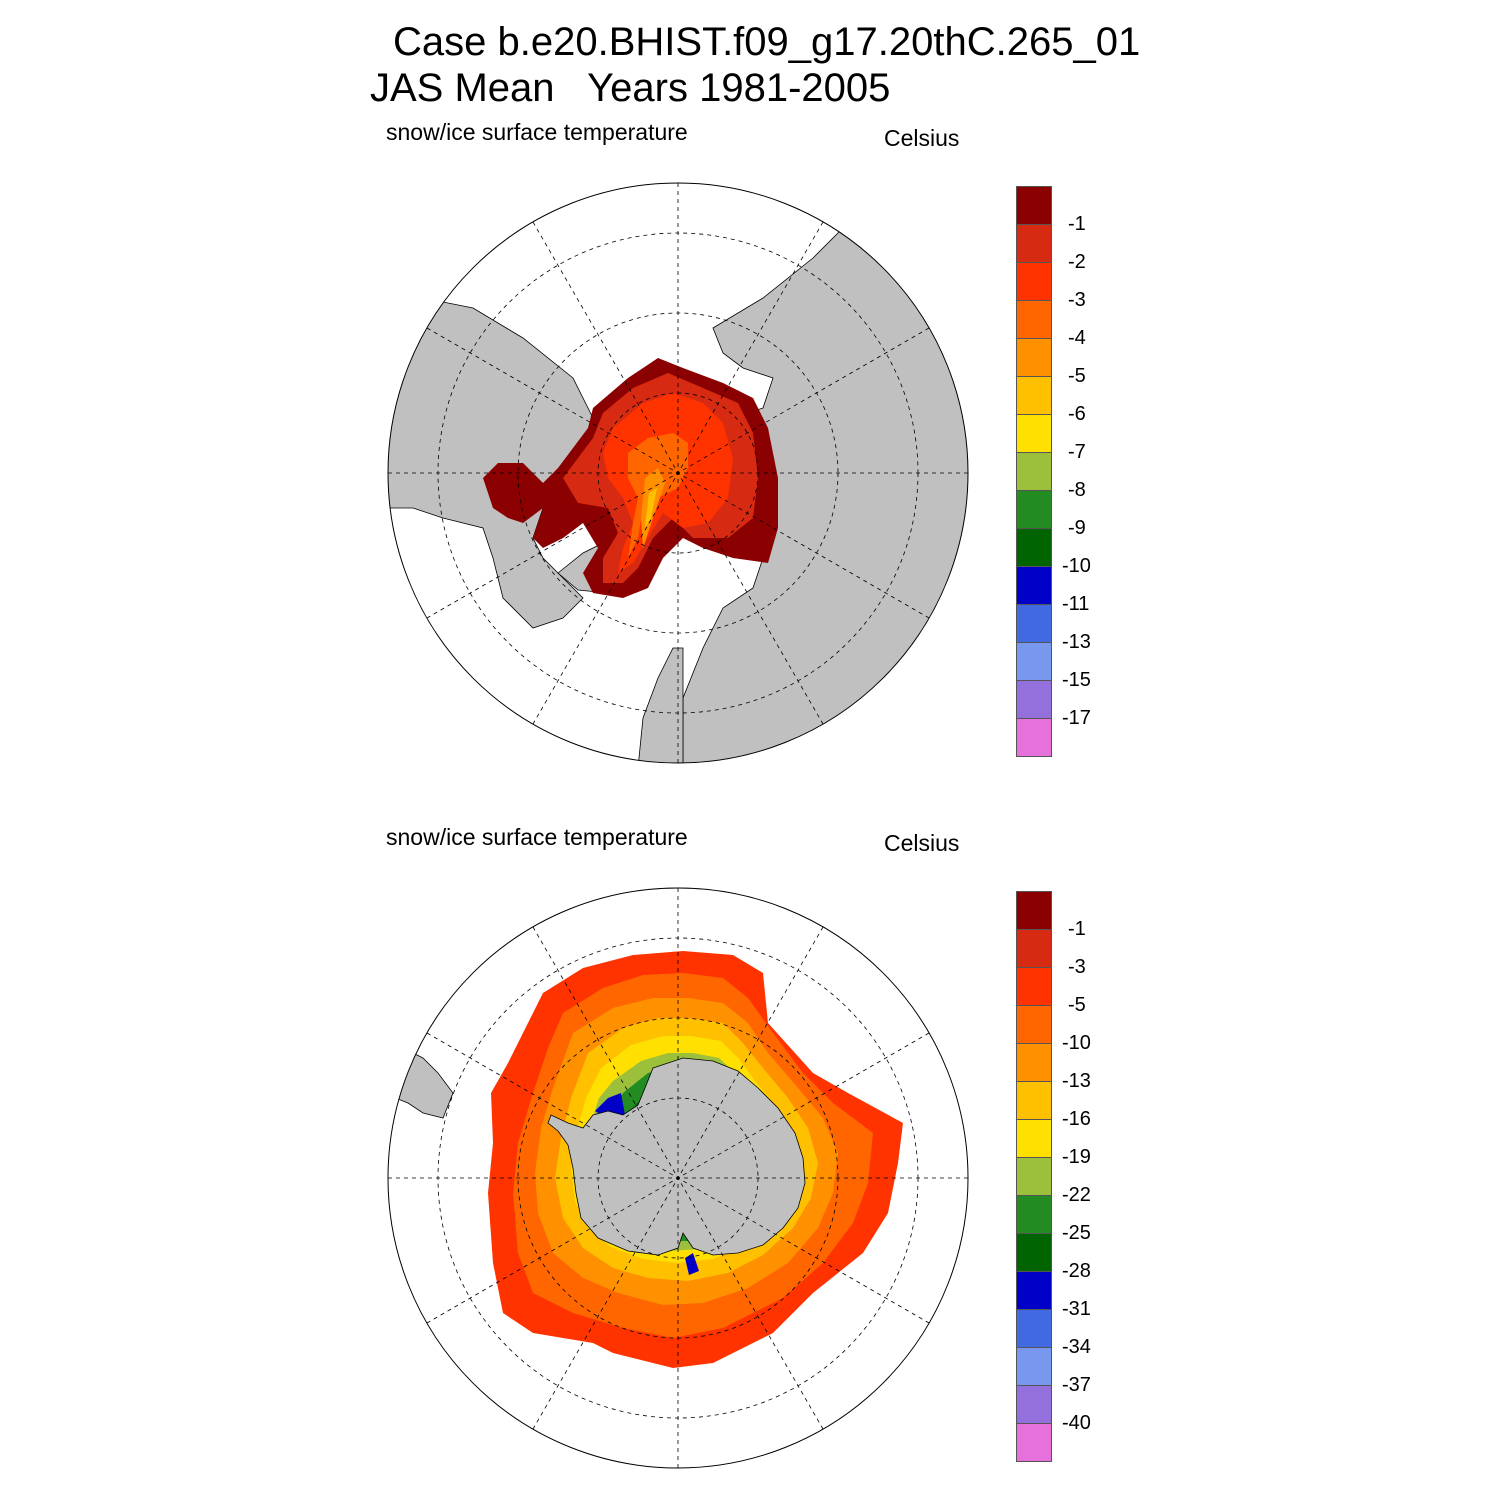  What do you see at coordinates (1076, 1119) in the screenshot?
I see `colorbar-tick-label: -16` at bounding box center [1076, 1119].